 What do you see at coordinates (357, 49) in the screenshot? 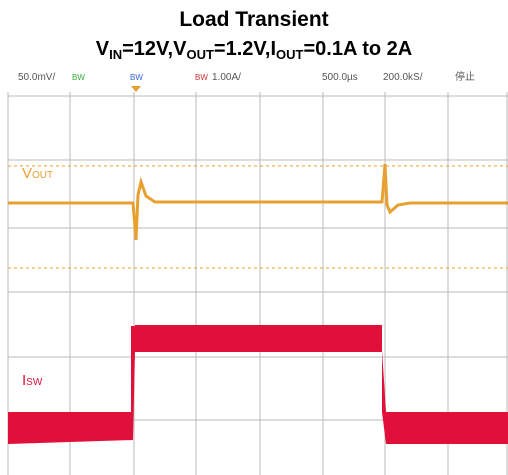
I see `subtitle-part: =0.1A to 2A` at bounding box center [357, 49].